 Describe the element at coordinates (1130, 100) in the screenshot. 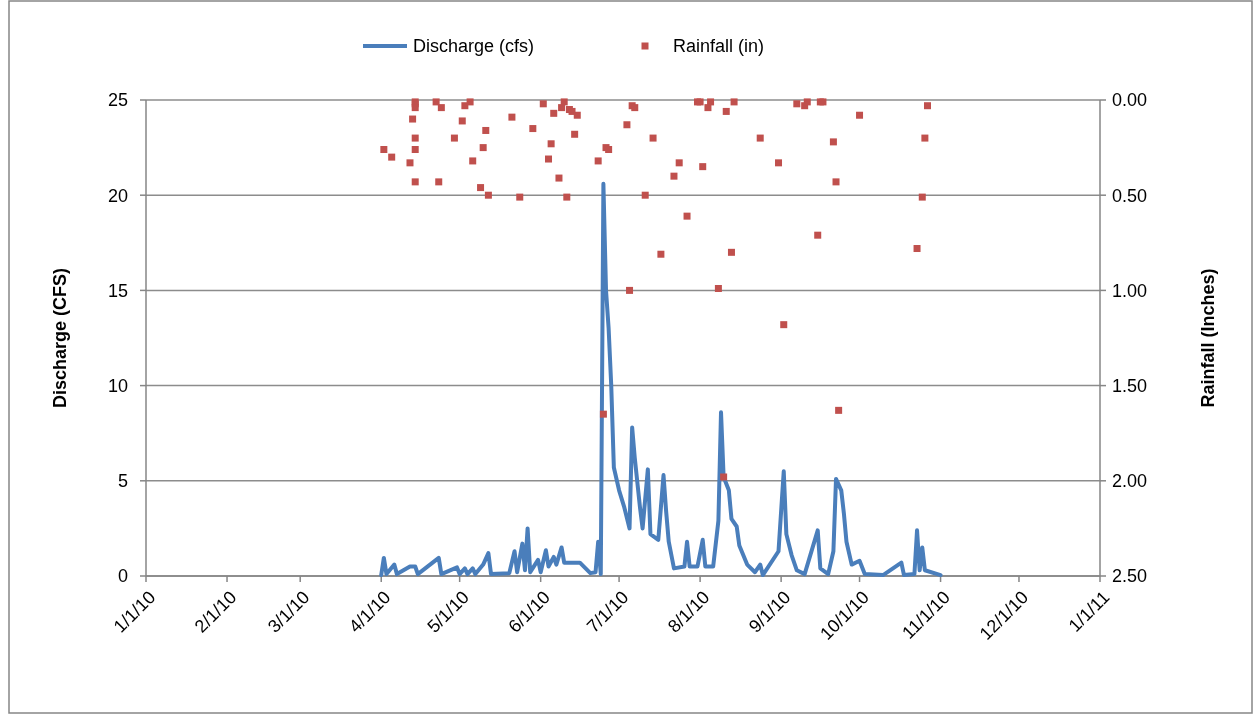

I see `y2-tick-label: 0.00` at that location.